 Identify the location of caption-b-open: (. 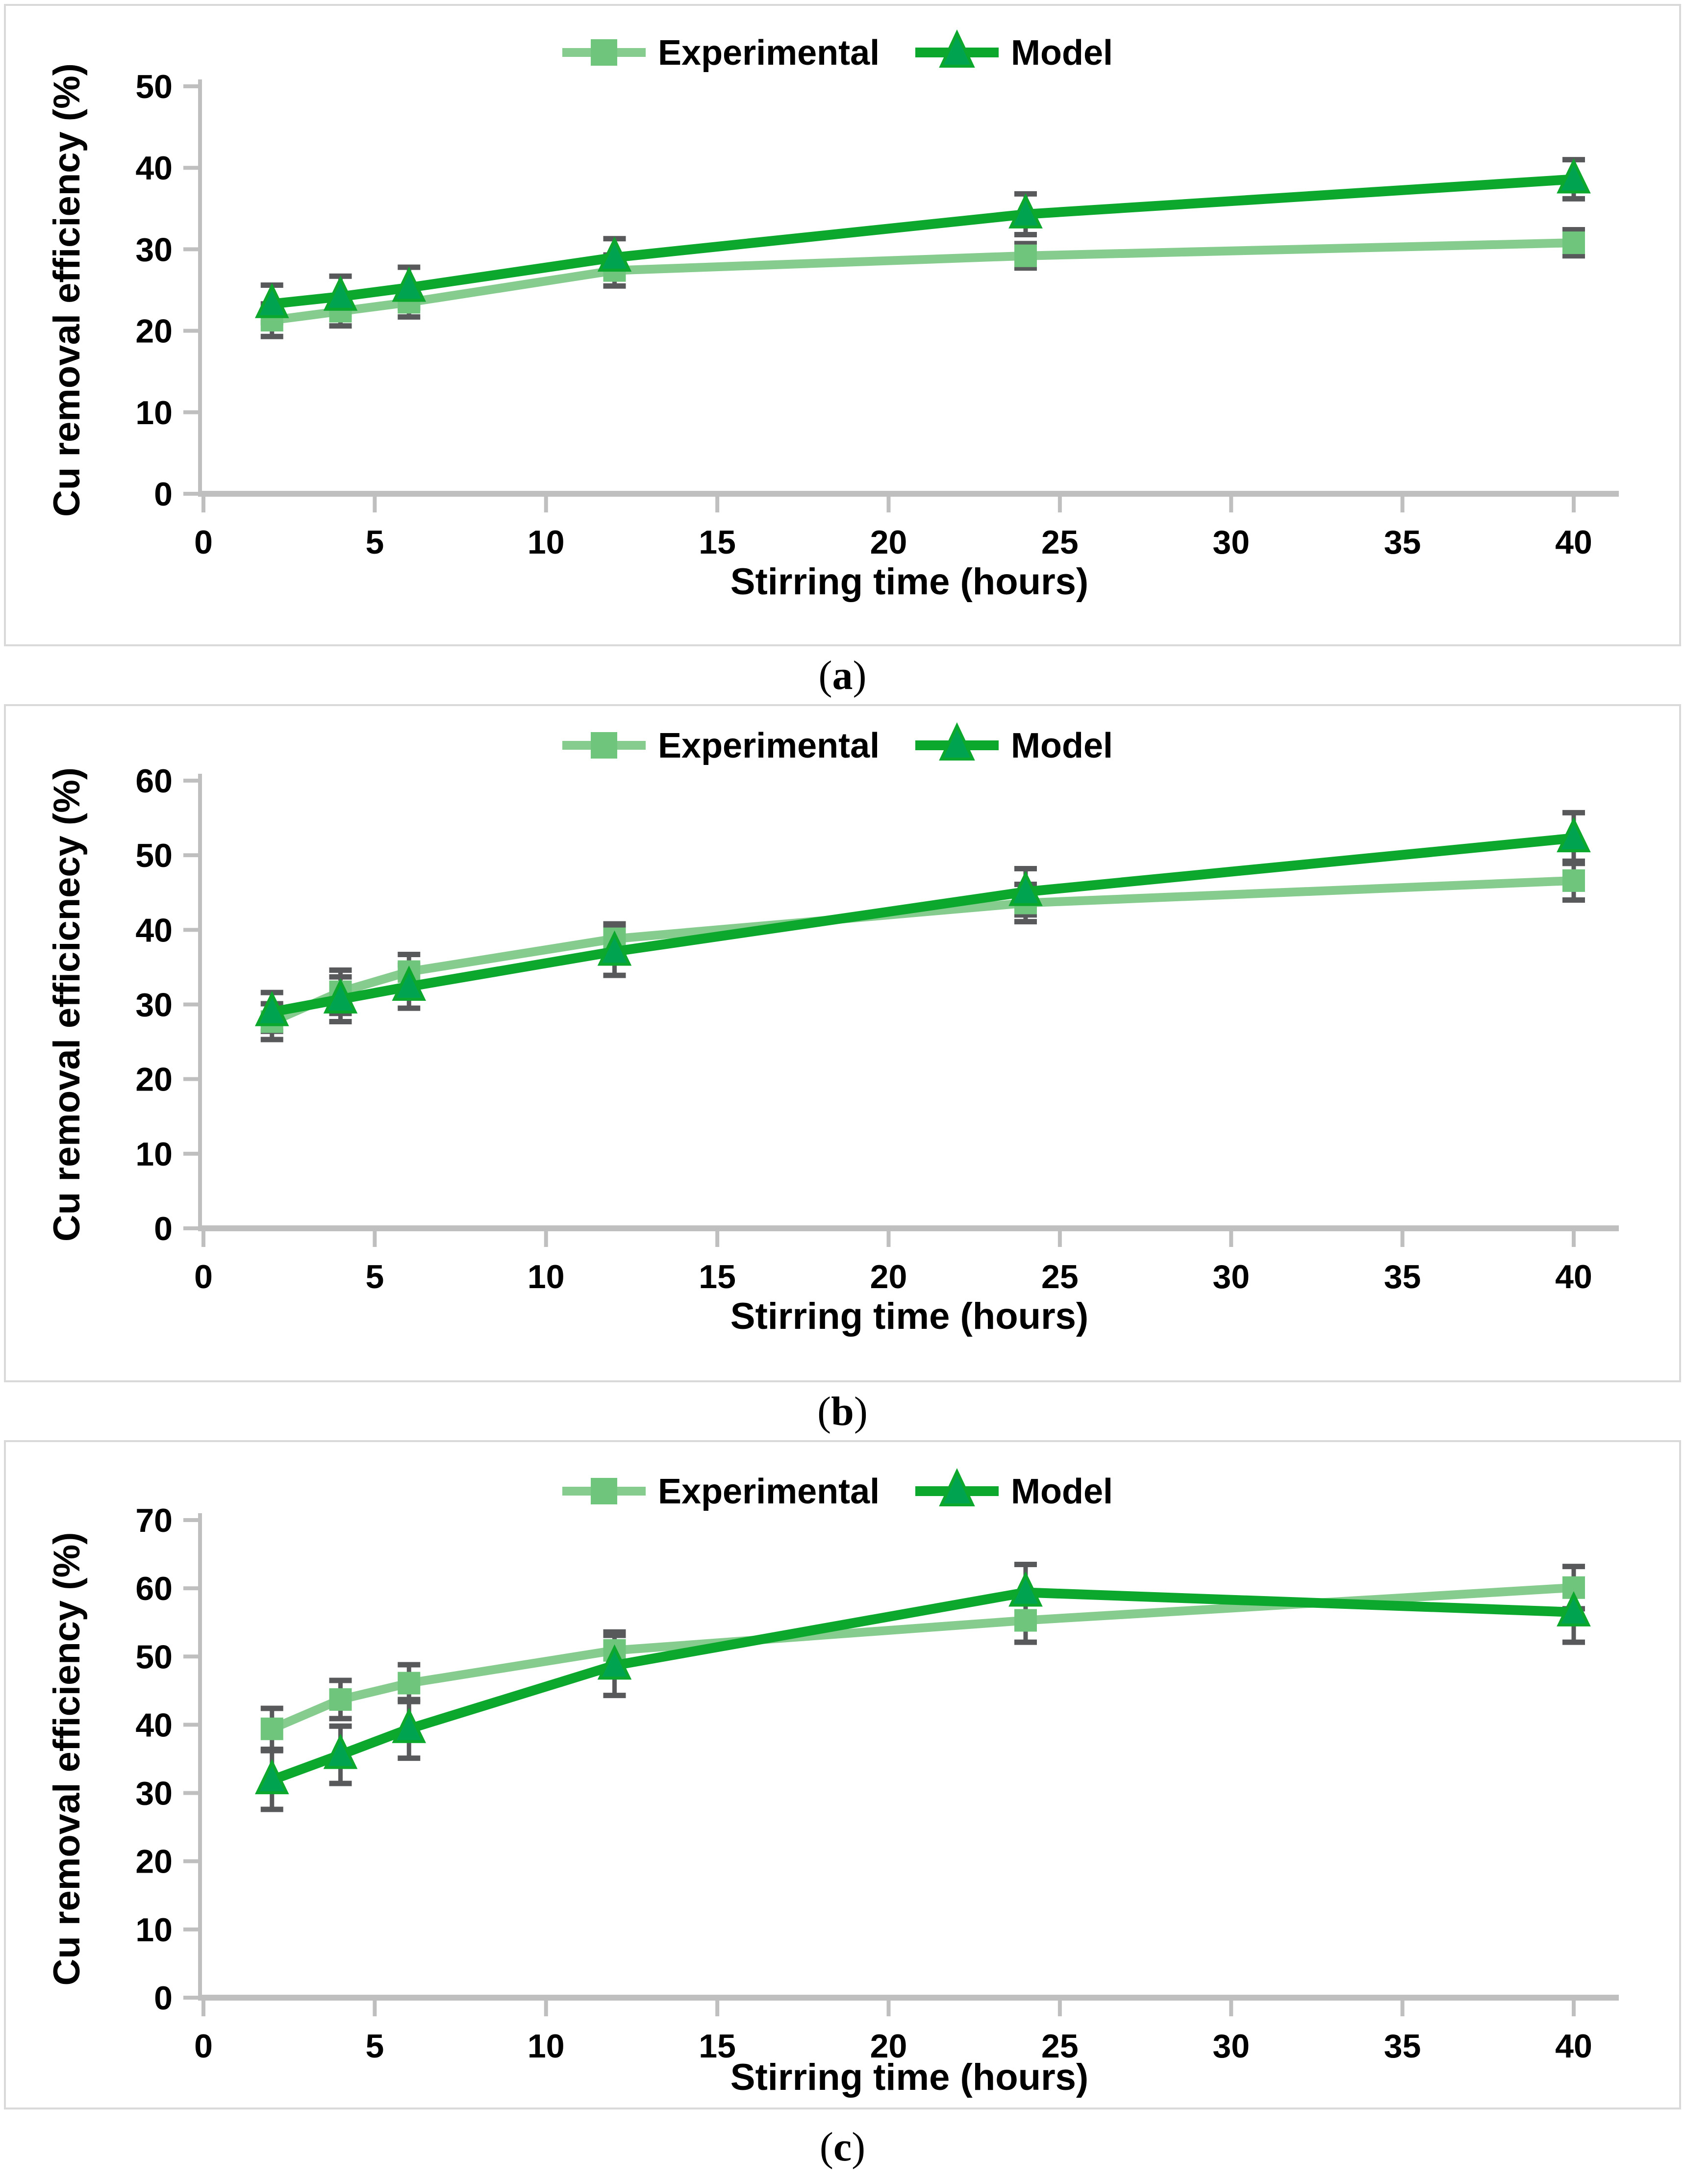
(824, 1411).